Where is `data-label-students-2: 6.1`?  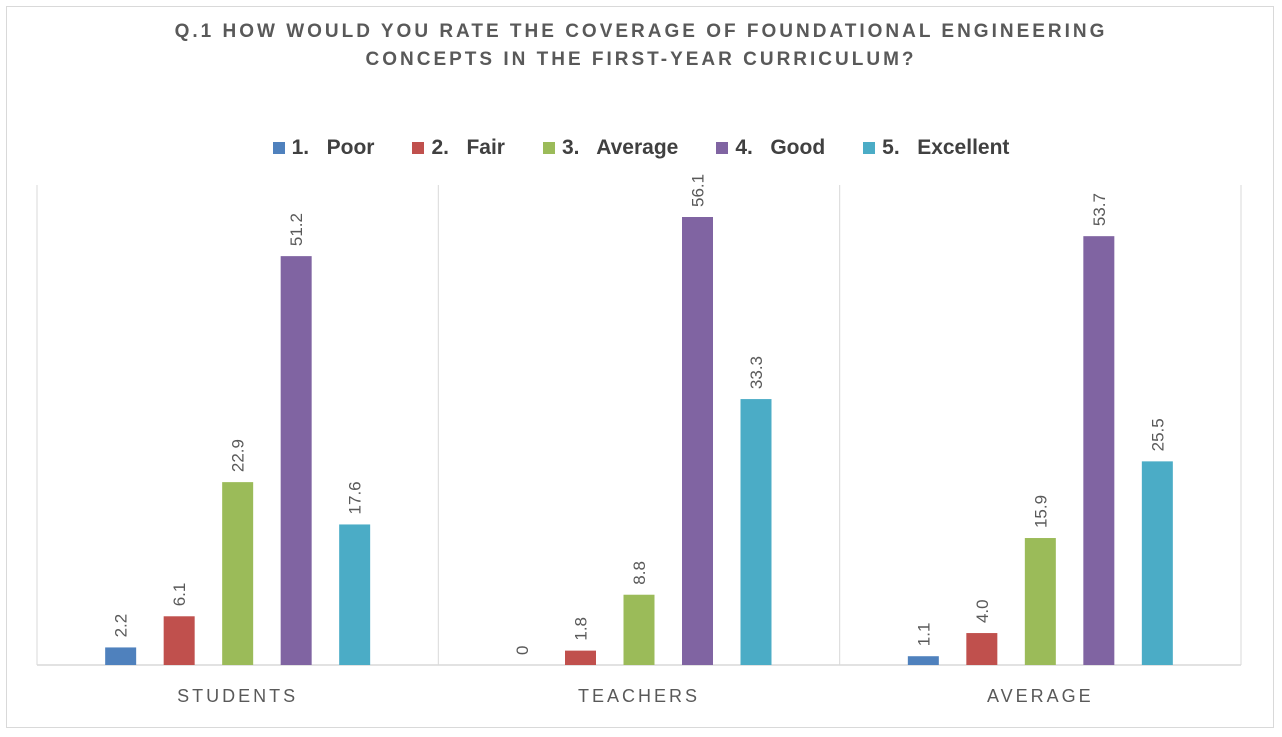
data-label-students-2: 6.1 is located at coordinates (179, 595).